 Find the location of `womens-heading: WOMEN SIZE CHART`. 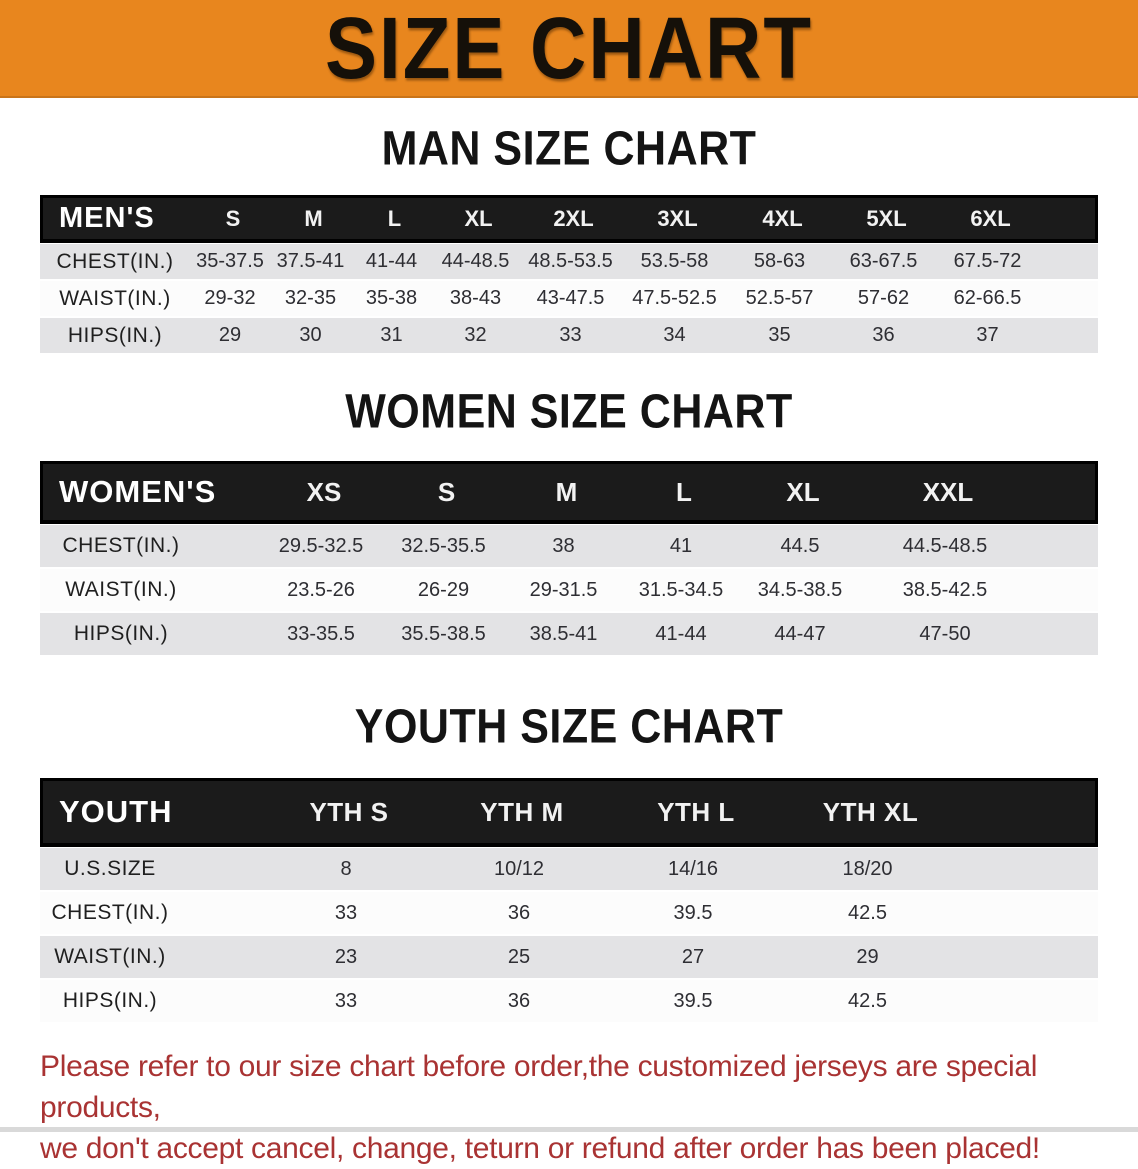

womens-heading: WOMEN SIZE CHART is located at coordinates (569, 412).